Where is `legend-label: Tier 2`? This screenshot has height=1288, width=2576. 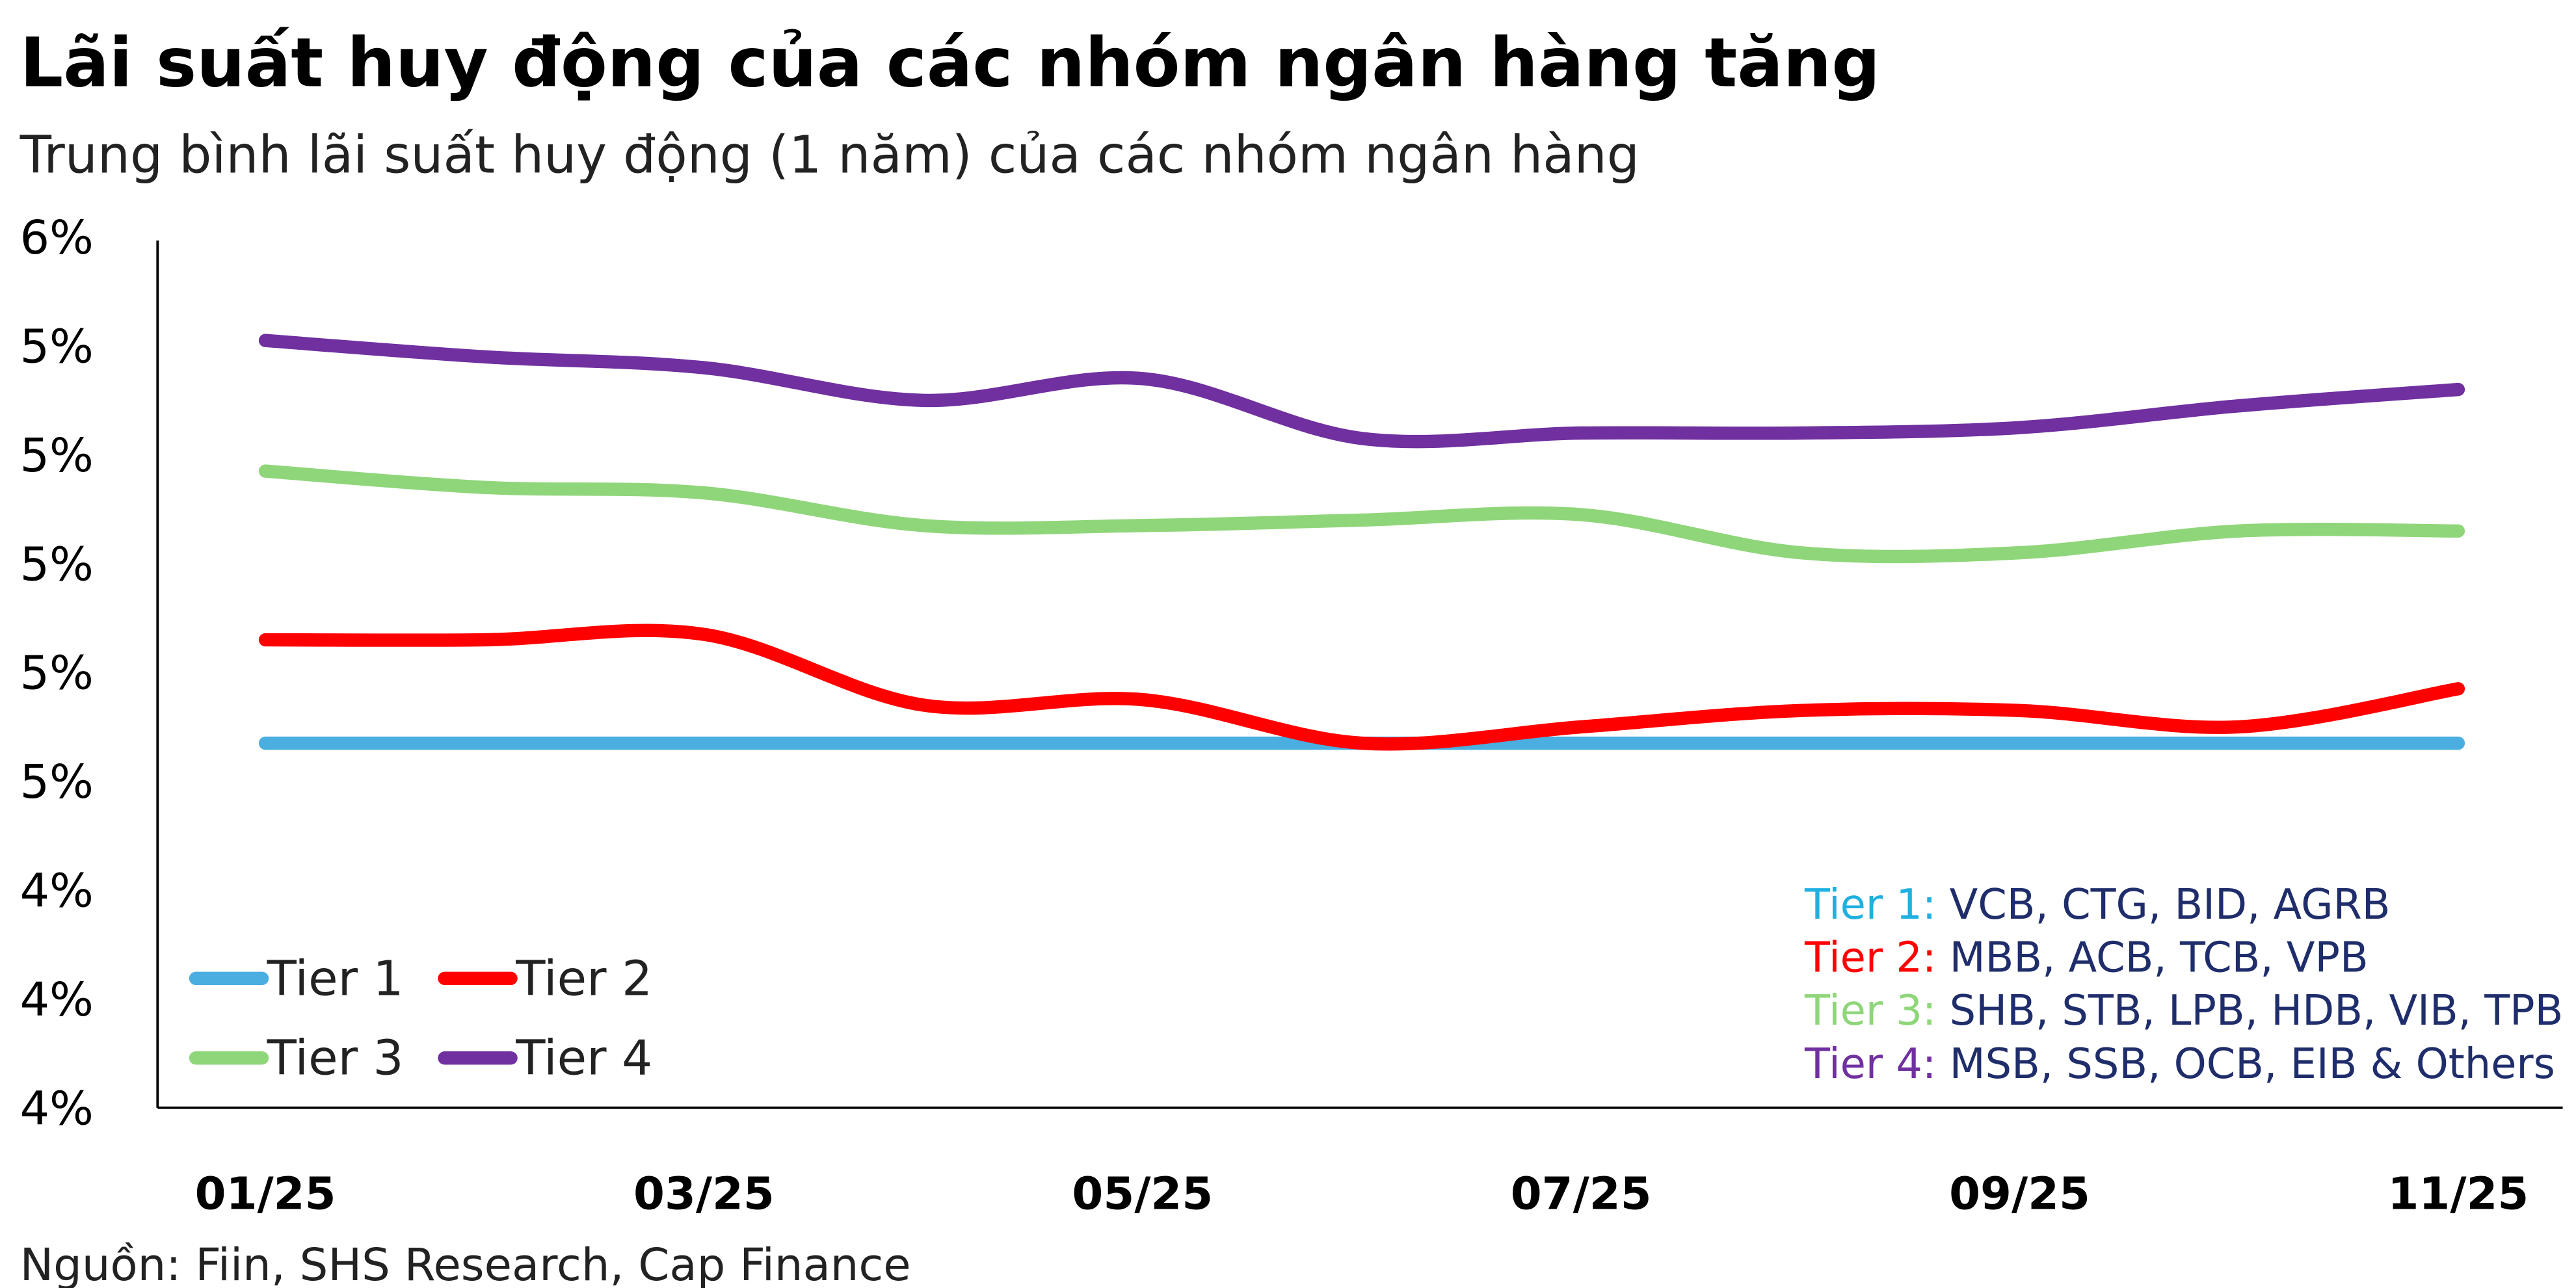 legend-label: Tier 2 is located at coordinates (583, 978).